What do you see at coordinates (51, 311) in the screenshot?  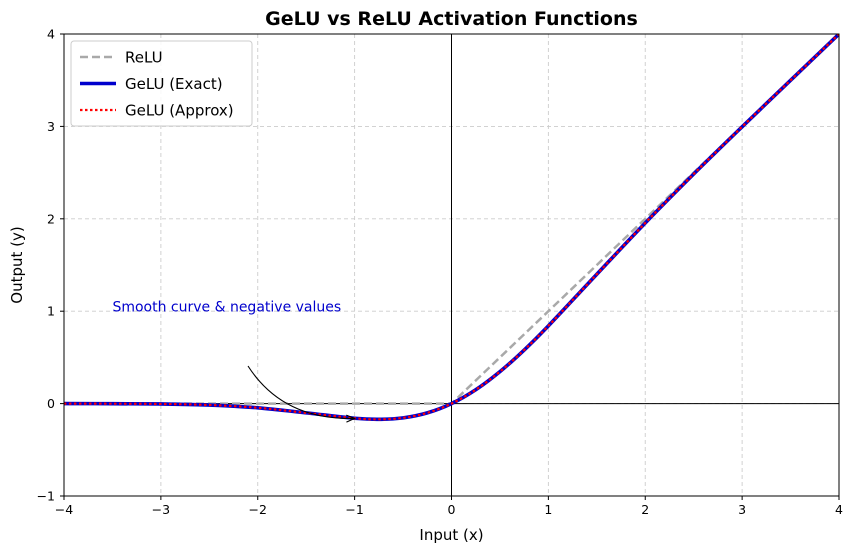 I see `y-tick-label-2: 1` at bounding box center [51, 311].